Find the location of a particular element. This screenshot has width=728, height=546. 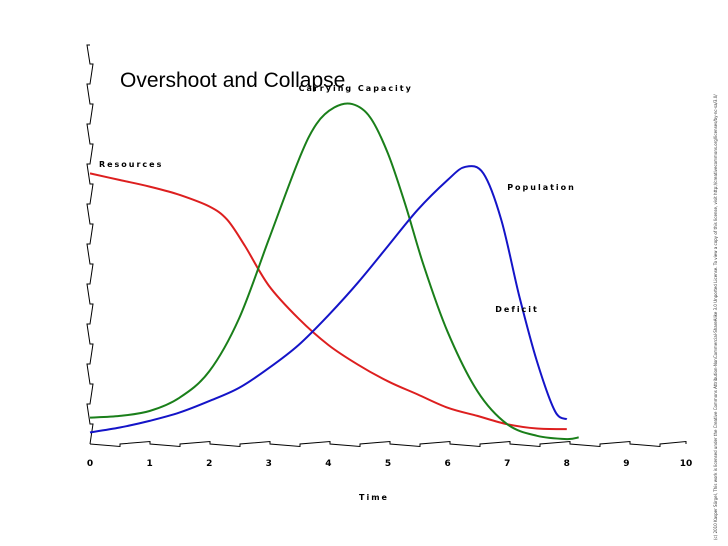

x-tick-label: 8 is located at coordinates (567, 464).